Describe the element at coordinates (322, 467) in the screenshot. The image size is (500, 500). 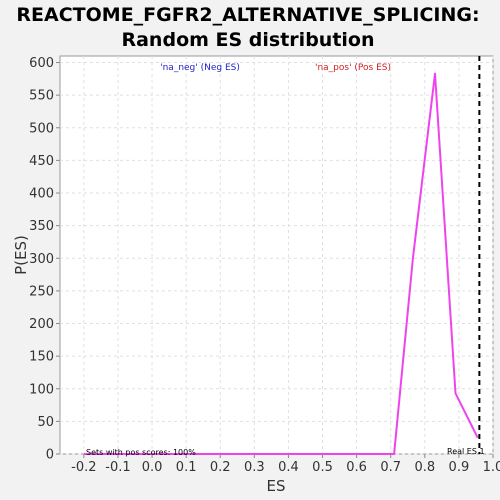
I see `x-tick-label: 0.5` at that location.